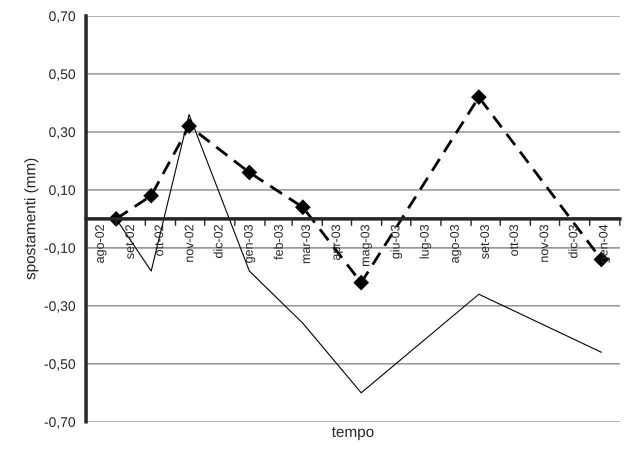  I want to click on y-axis-title: spostamenti (mm), so click(31, 219).